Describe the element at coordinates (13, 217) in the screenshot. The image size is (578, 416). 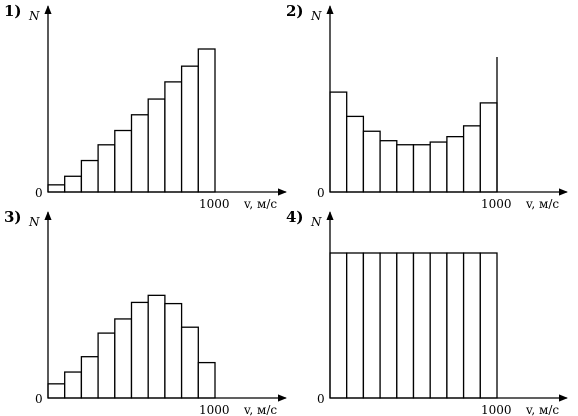
I see `panel-number: 3)` at that location.